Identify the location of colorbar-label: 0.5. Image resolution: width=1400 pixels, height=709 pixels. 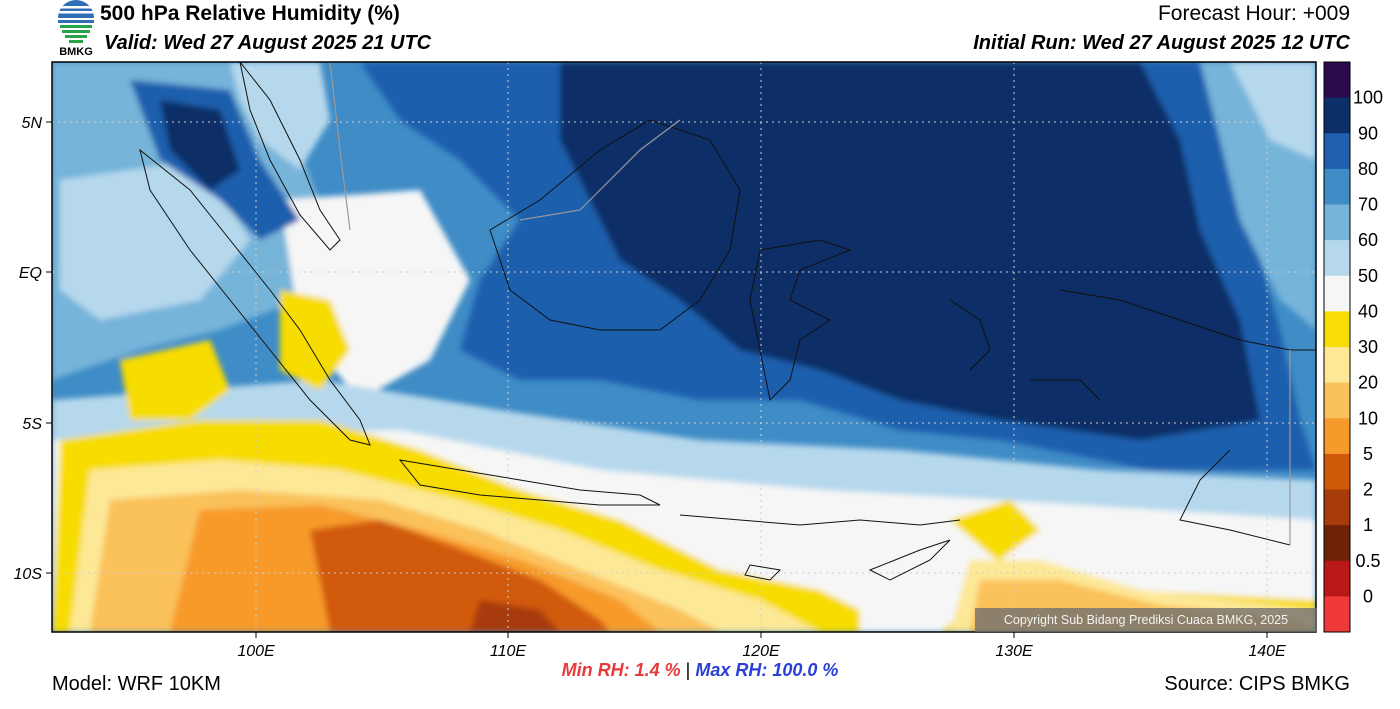
(1367, 561).